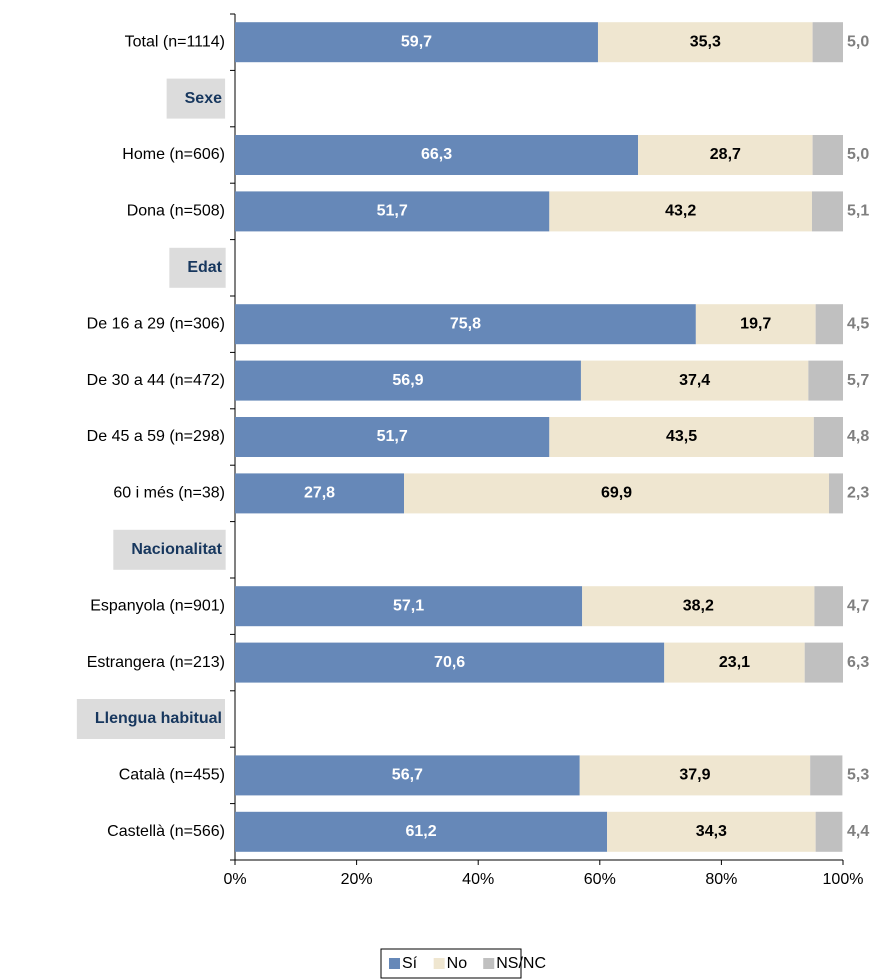  Describe the element at coordinates (156, 380) in the screenshot. I see `y-tick-label: De 30 a 44 (n=472)` at that location.